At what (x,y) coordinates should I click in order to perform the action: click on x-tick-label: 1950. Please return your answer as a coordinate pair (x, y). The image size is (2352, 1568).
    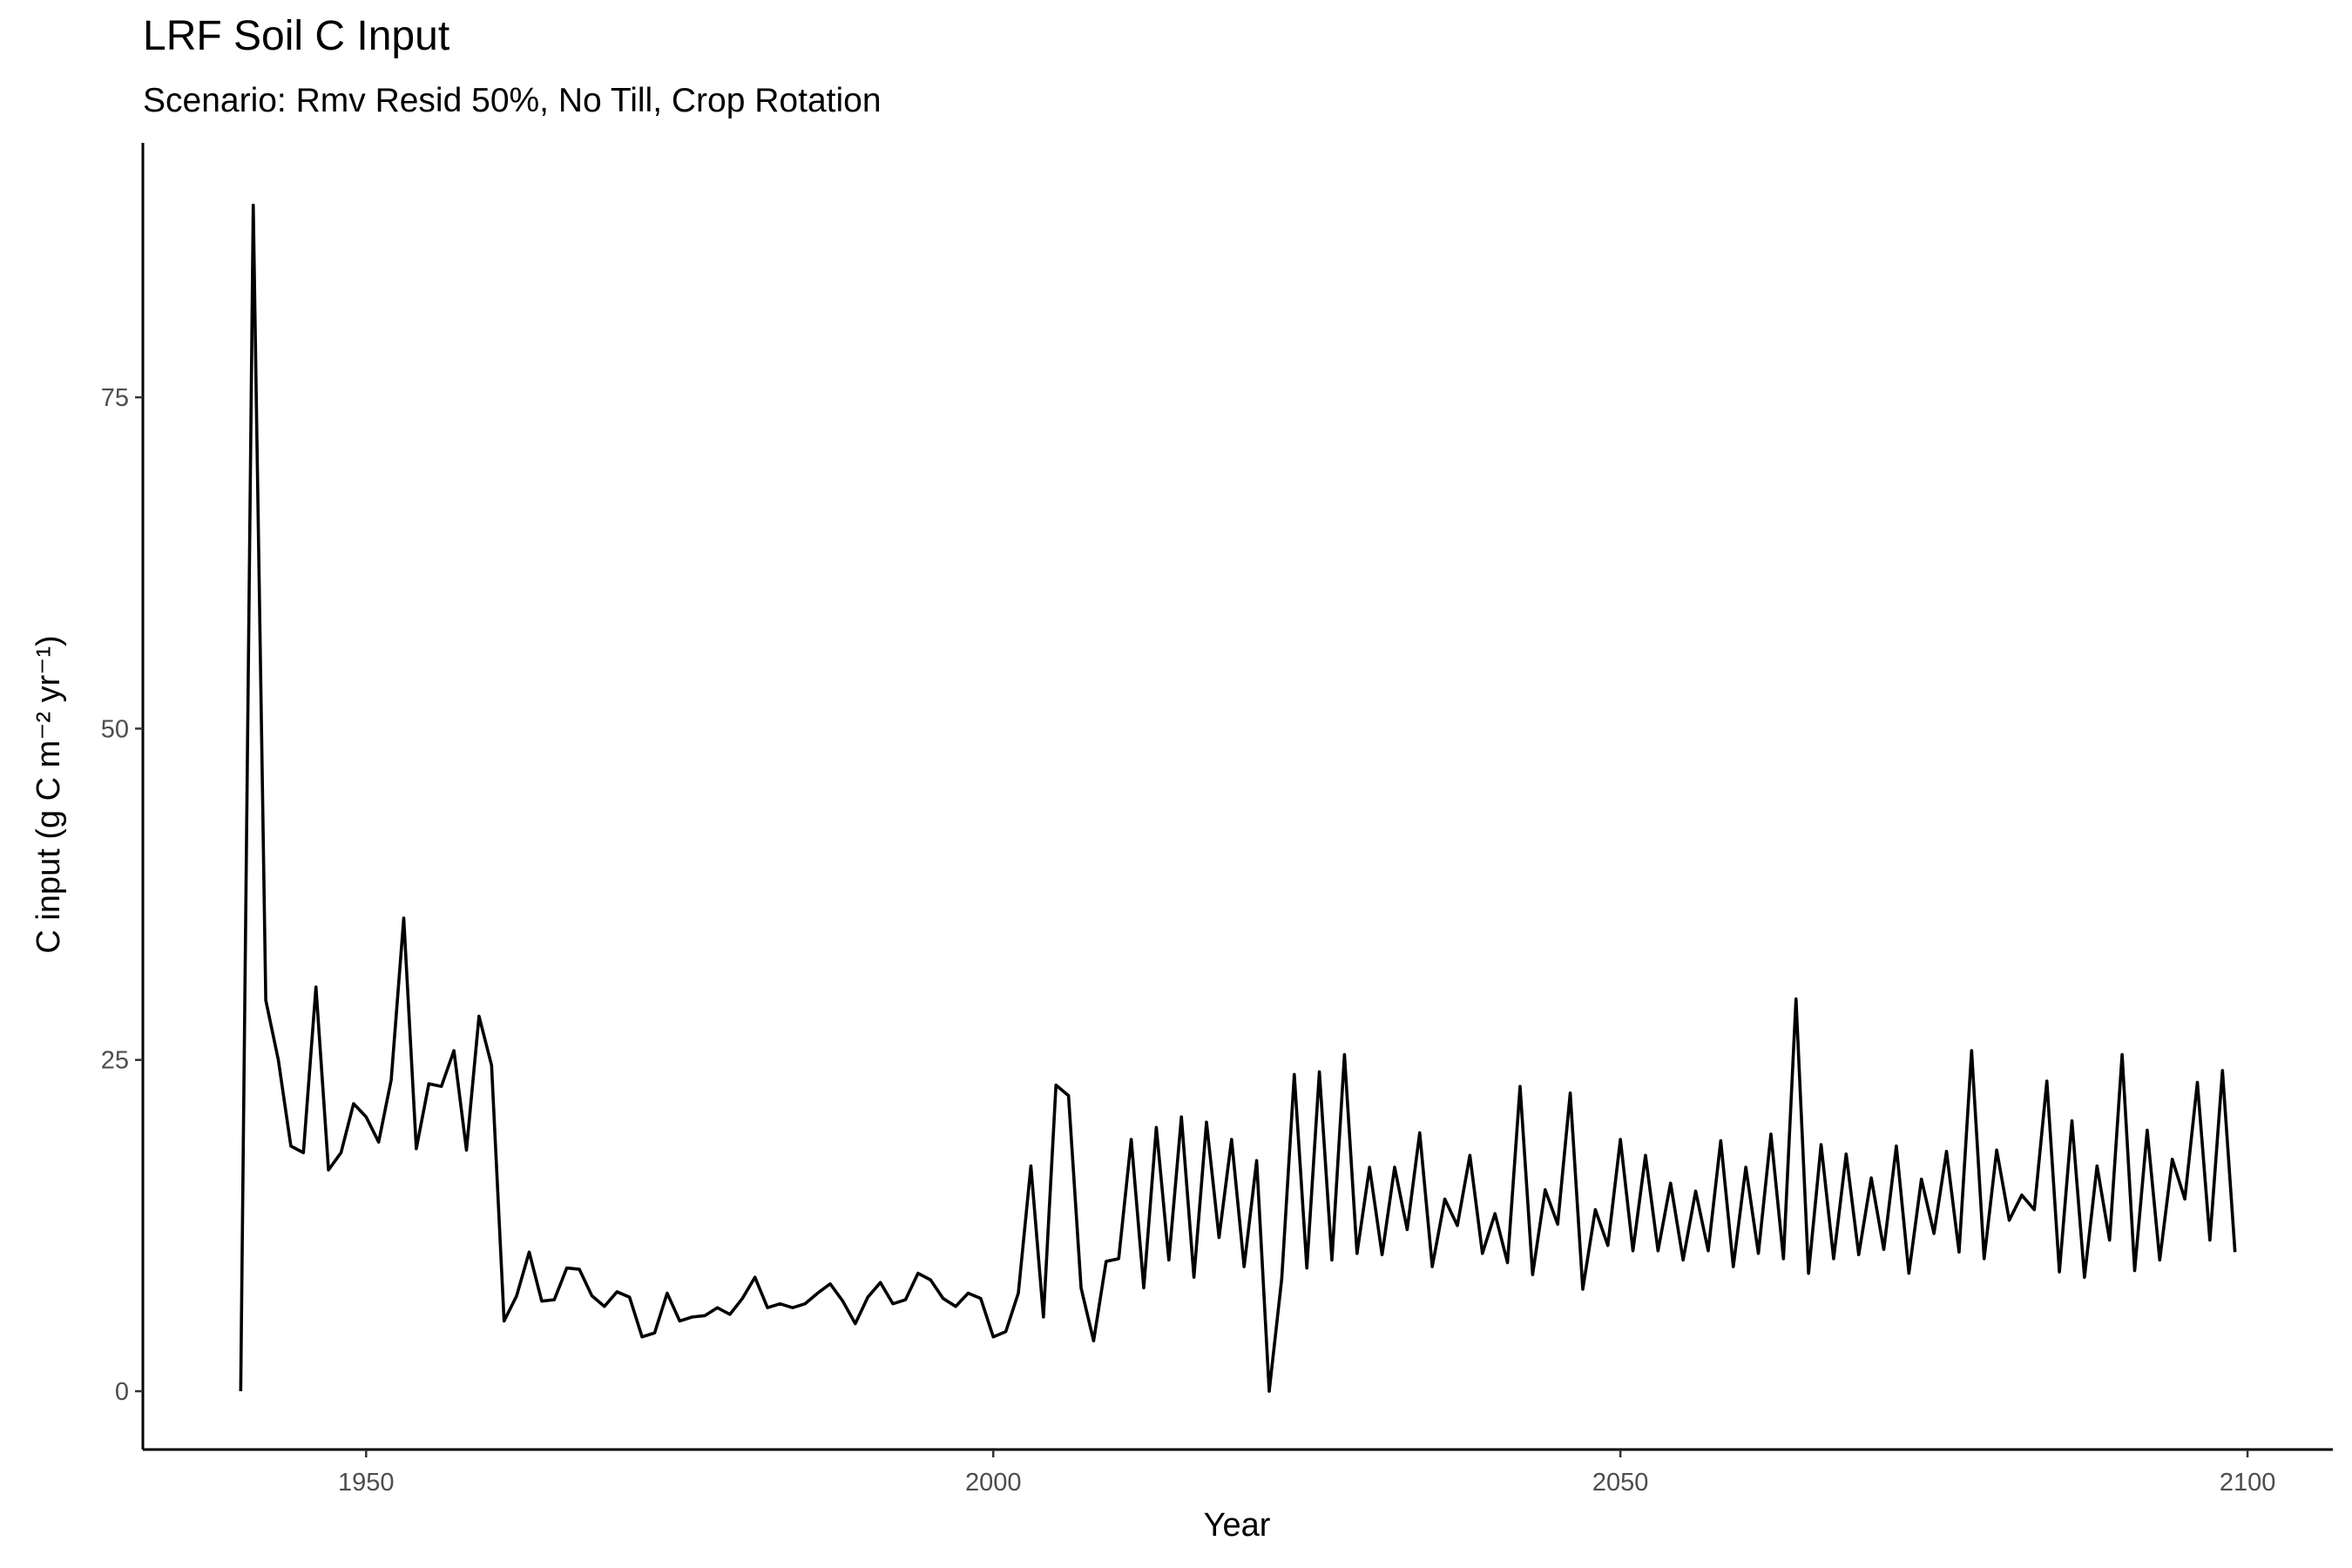
    Looking at the image, I should click on (366, 1483).